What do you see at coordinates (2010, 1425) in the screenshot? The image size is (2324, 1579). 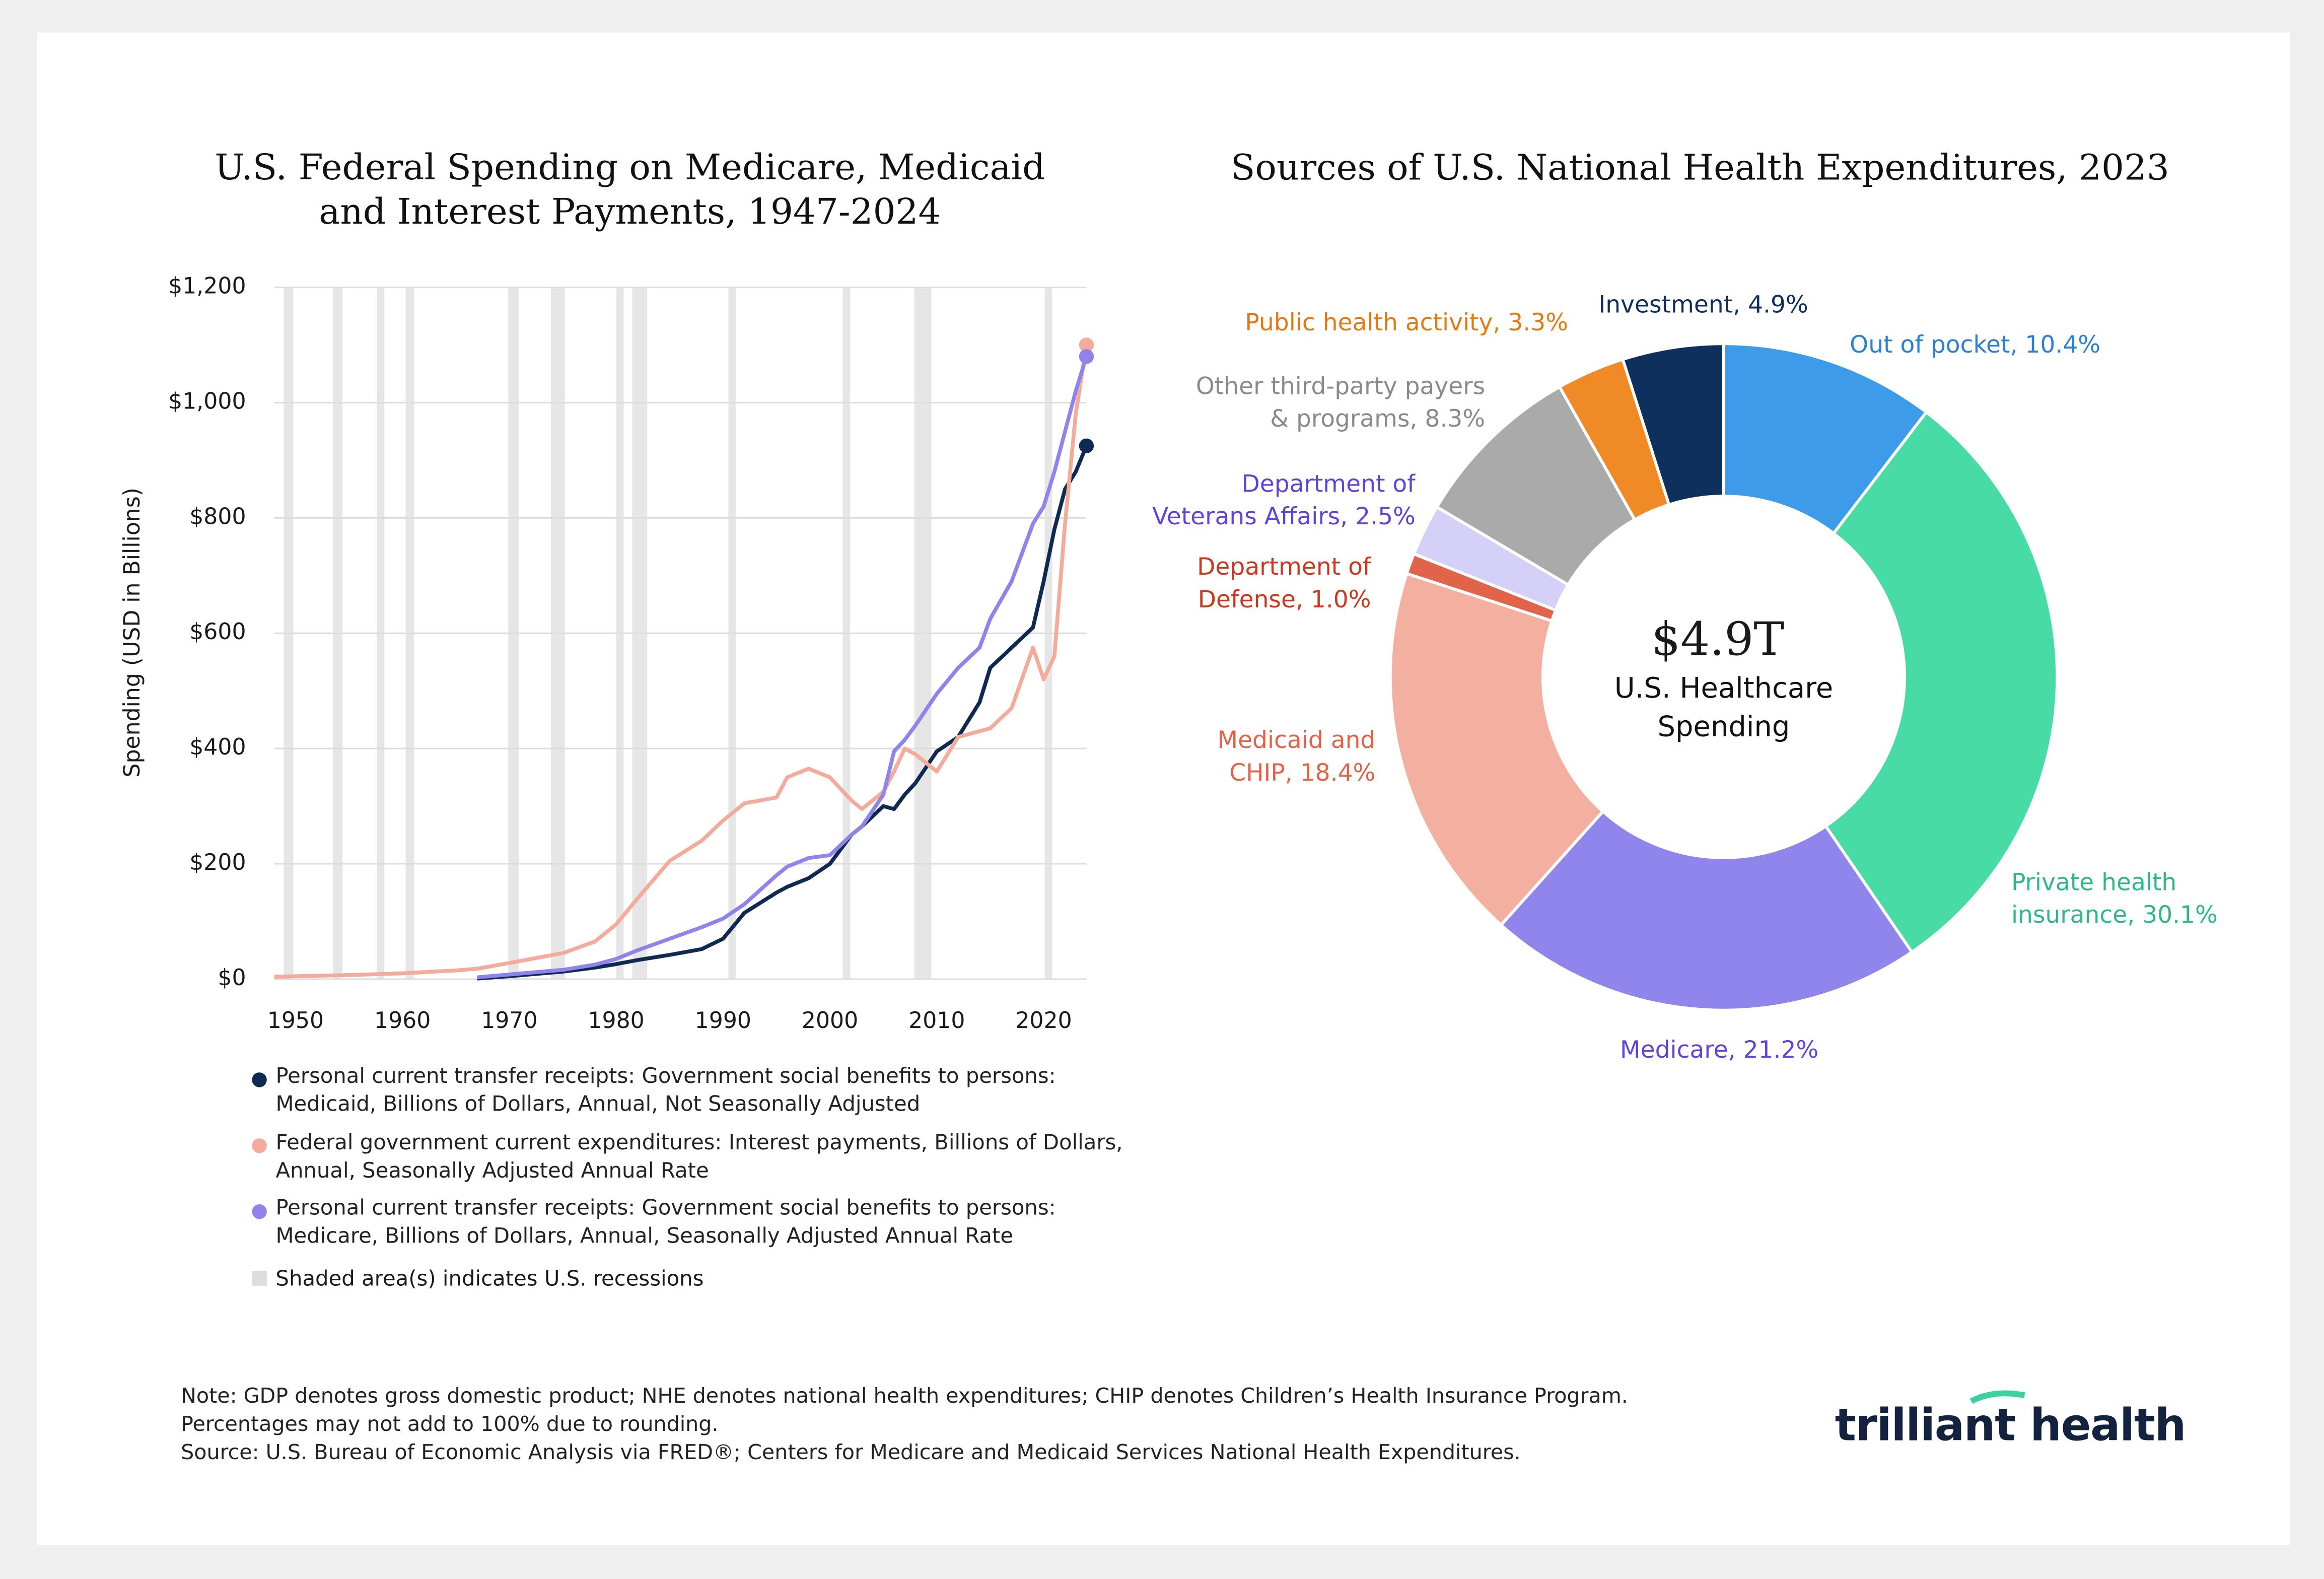 I see `logo: trilliant health` at bounding box center [2010, 1425].